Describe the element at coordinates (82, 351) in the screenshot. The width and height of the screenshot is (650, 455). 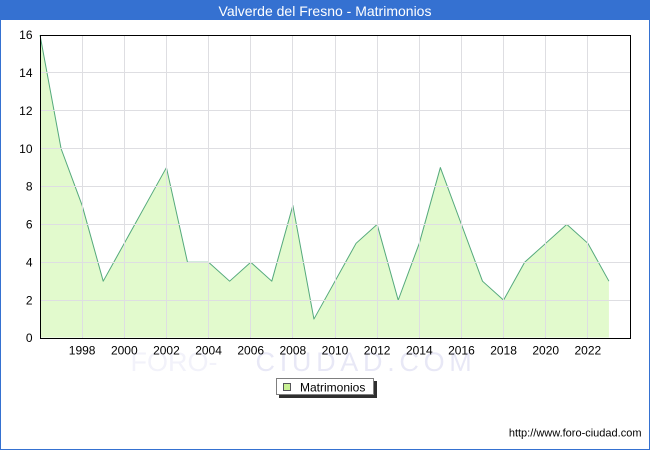
I see `svg-text: 1998` at that location.